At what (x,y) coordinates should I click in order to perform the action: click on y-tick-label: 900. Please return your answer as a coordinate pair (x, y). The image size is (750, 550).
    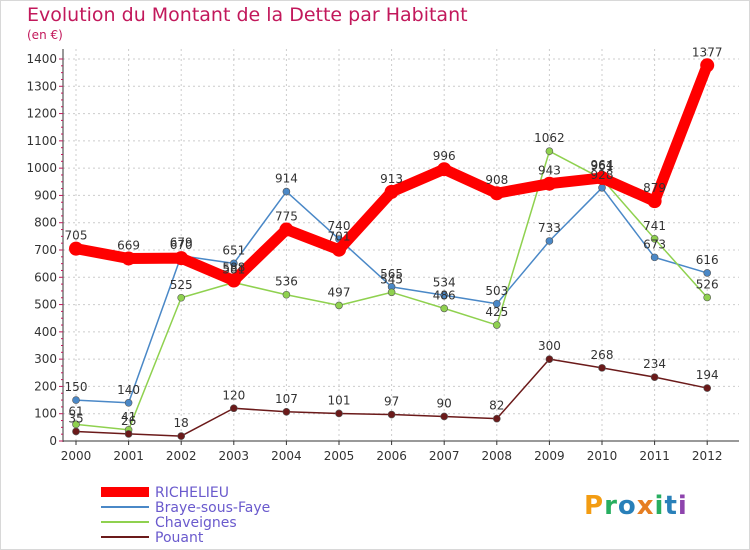
    Looking at the image, I should click on (45, 195).